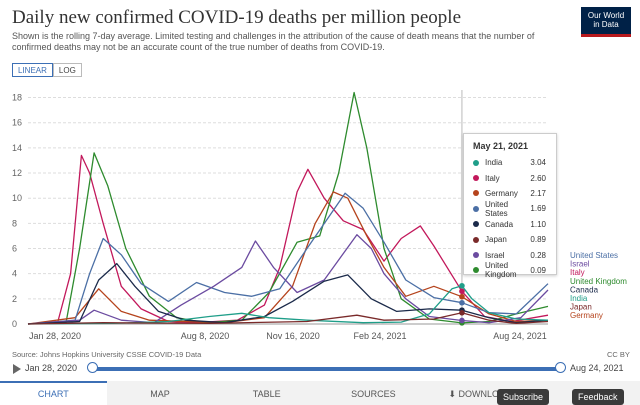 Image resolution: width=640 pixels, height=405 pixels. What do you see at coordinates (14, 324) in the screenshot?
I see `y-tick-label: 0` at bounding box center [14, 324].